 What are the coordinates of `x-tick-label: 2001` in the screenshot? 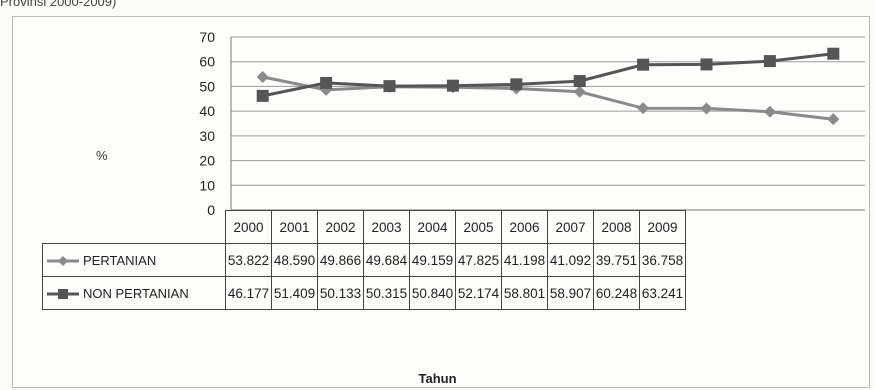 It's located at (294, 227).